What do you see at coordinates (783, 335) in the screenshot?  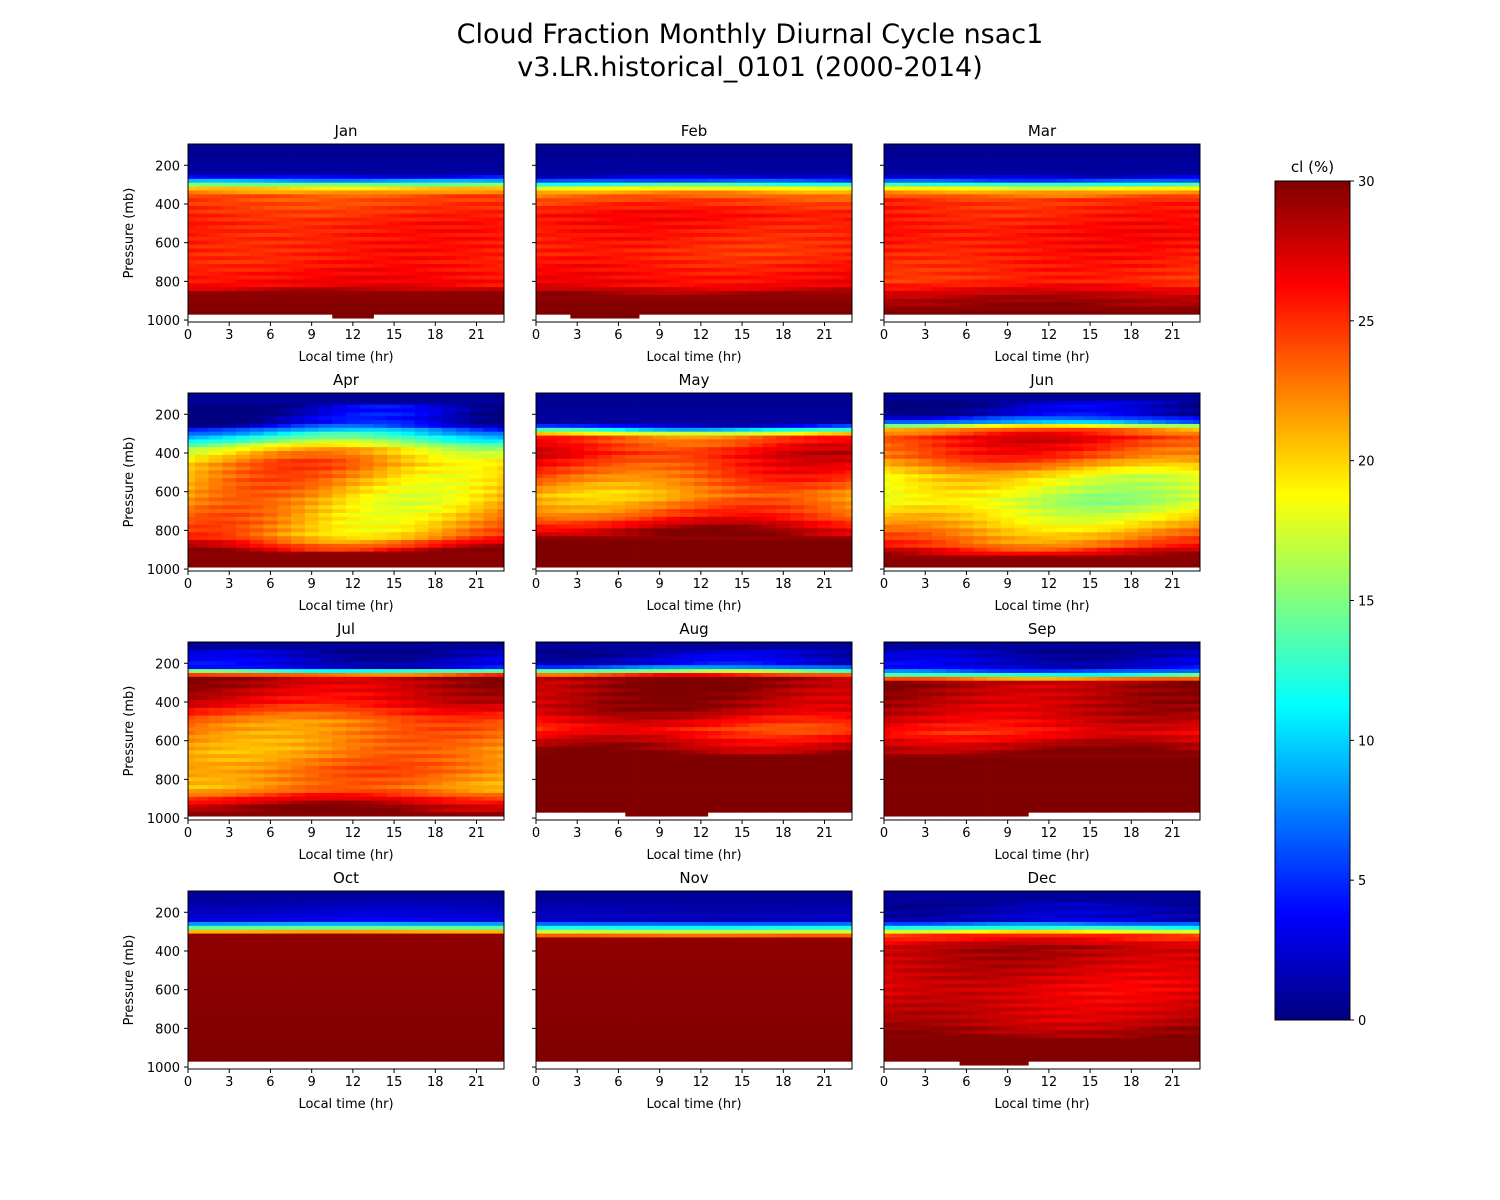 I see `x-tick-label: 18` at bounding box center [783, 335].